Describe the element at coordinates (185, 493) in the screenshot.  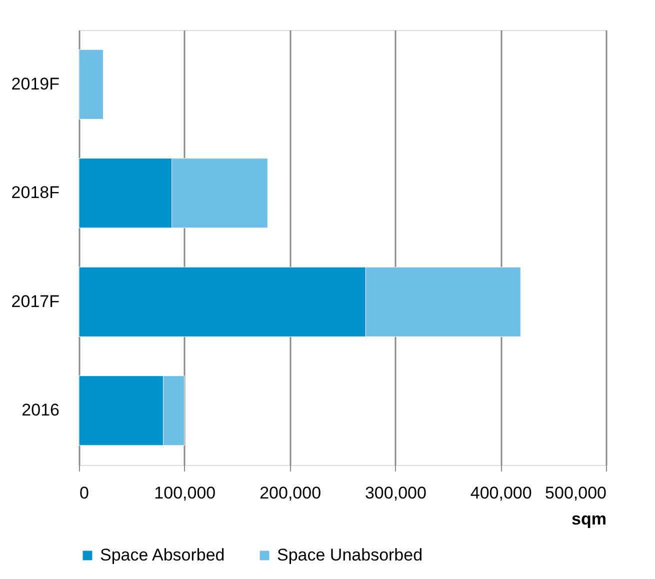
I see `x-tick-label: 100,000` at that location.